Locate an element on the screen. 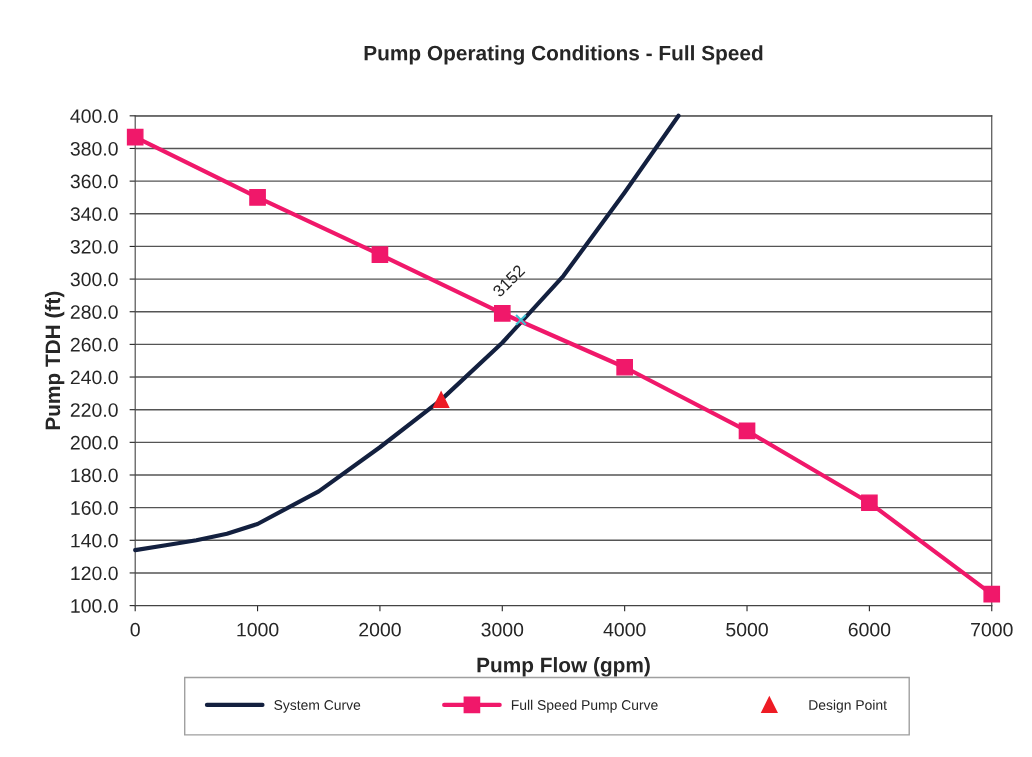 Image resolution: width=1032 pixels, height=757 pixels. y-tick-label: 220.0 is located at coordinates (94, 410).